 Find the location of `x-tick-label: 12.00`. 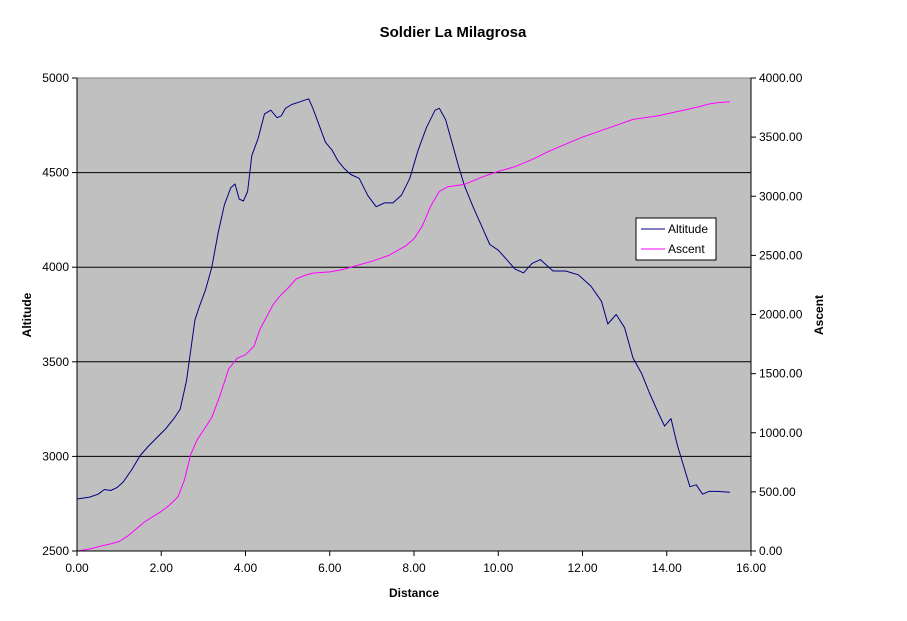

x-tick-label: 12.00 is located at coordinates (582, 568).